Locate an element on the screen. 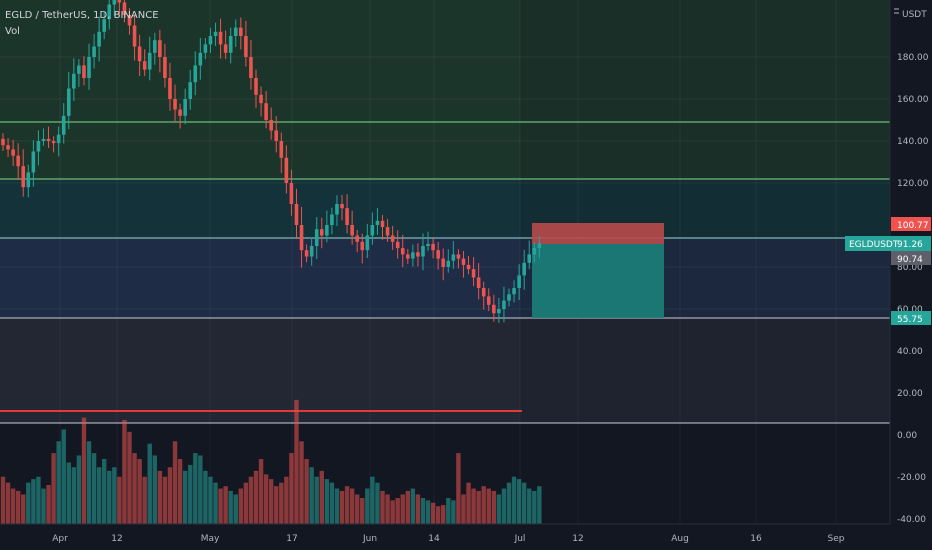 This screenshot has height=550, width=932. stop-price-tag: 100.77 is located at coordinates (911, 224).